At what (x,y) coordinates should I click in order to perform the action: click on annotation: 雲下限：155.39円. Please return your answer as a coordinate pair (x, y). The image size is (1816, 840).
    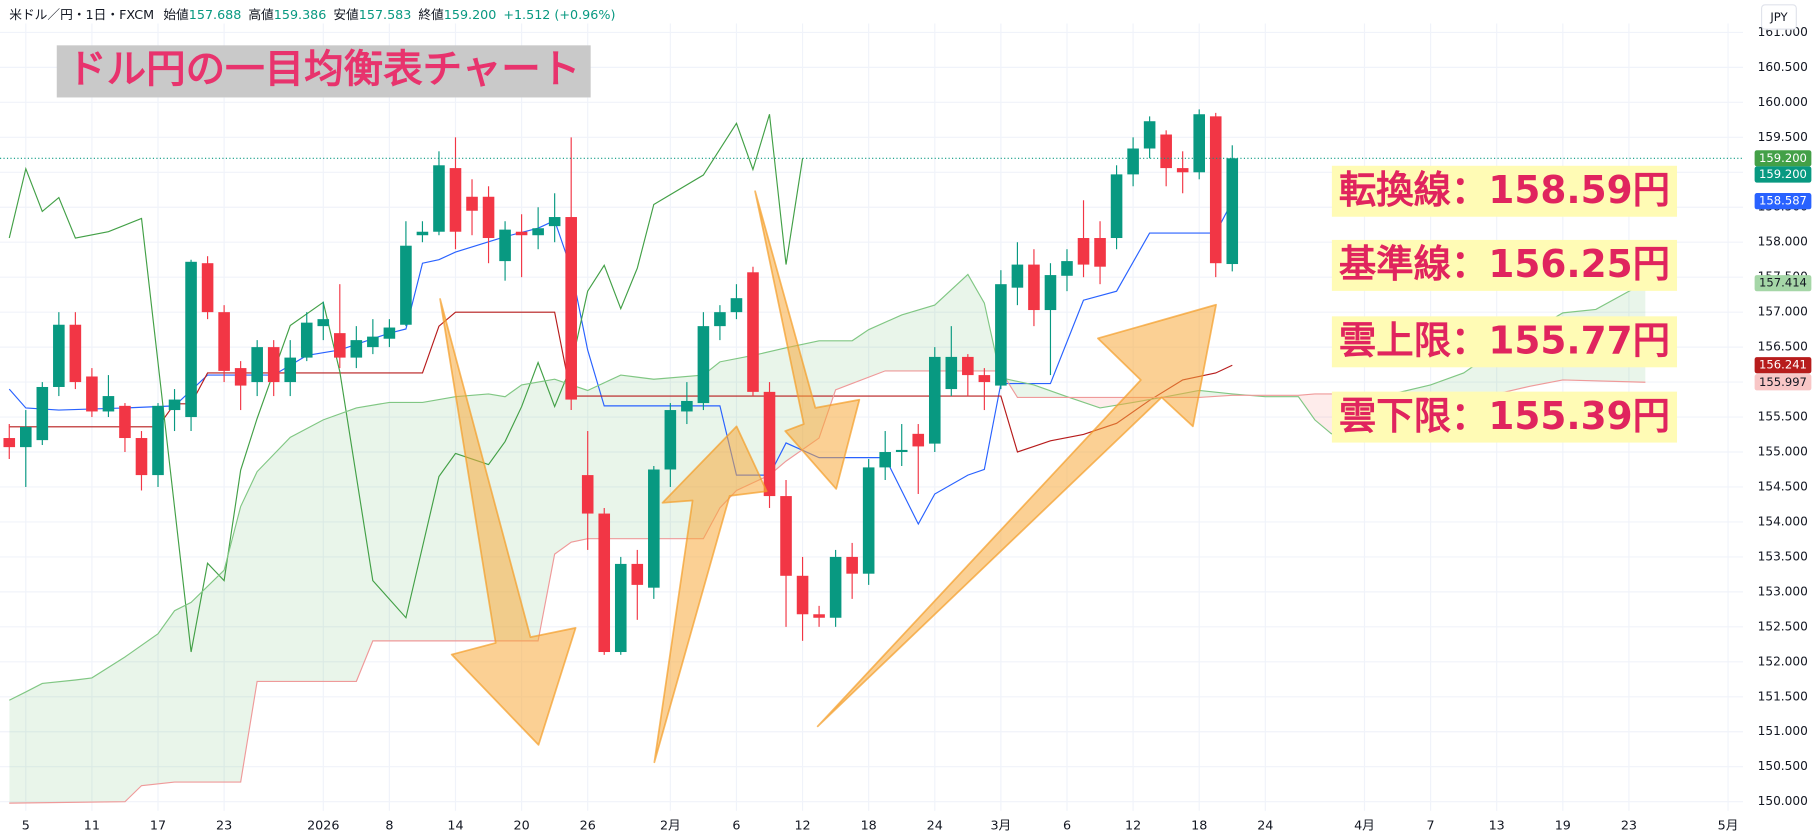
    Looking at the image, I should click on (1504, 417).